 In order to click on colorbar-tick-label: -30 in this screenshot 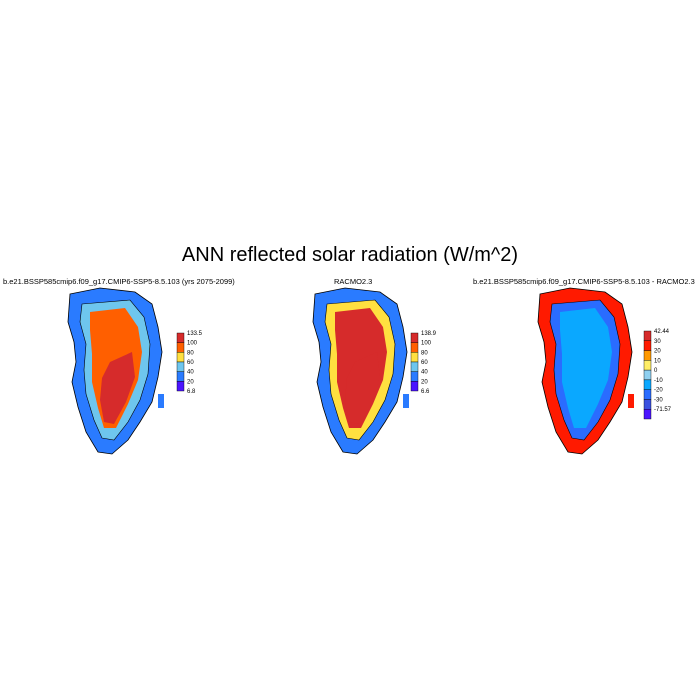, I will do `click(658, 400)`.